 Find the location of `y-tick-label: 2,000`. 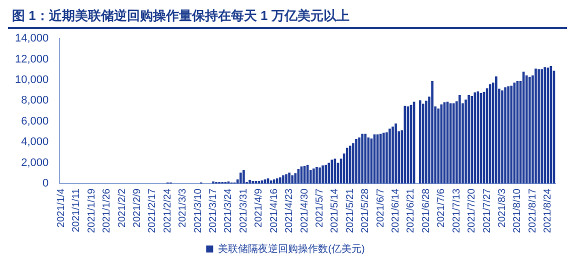

y-tick-label: 2,000 is located at coordinates (35, 162).